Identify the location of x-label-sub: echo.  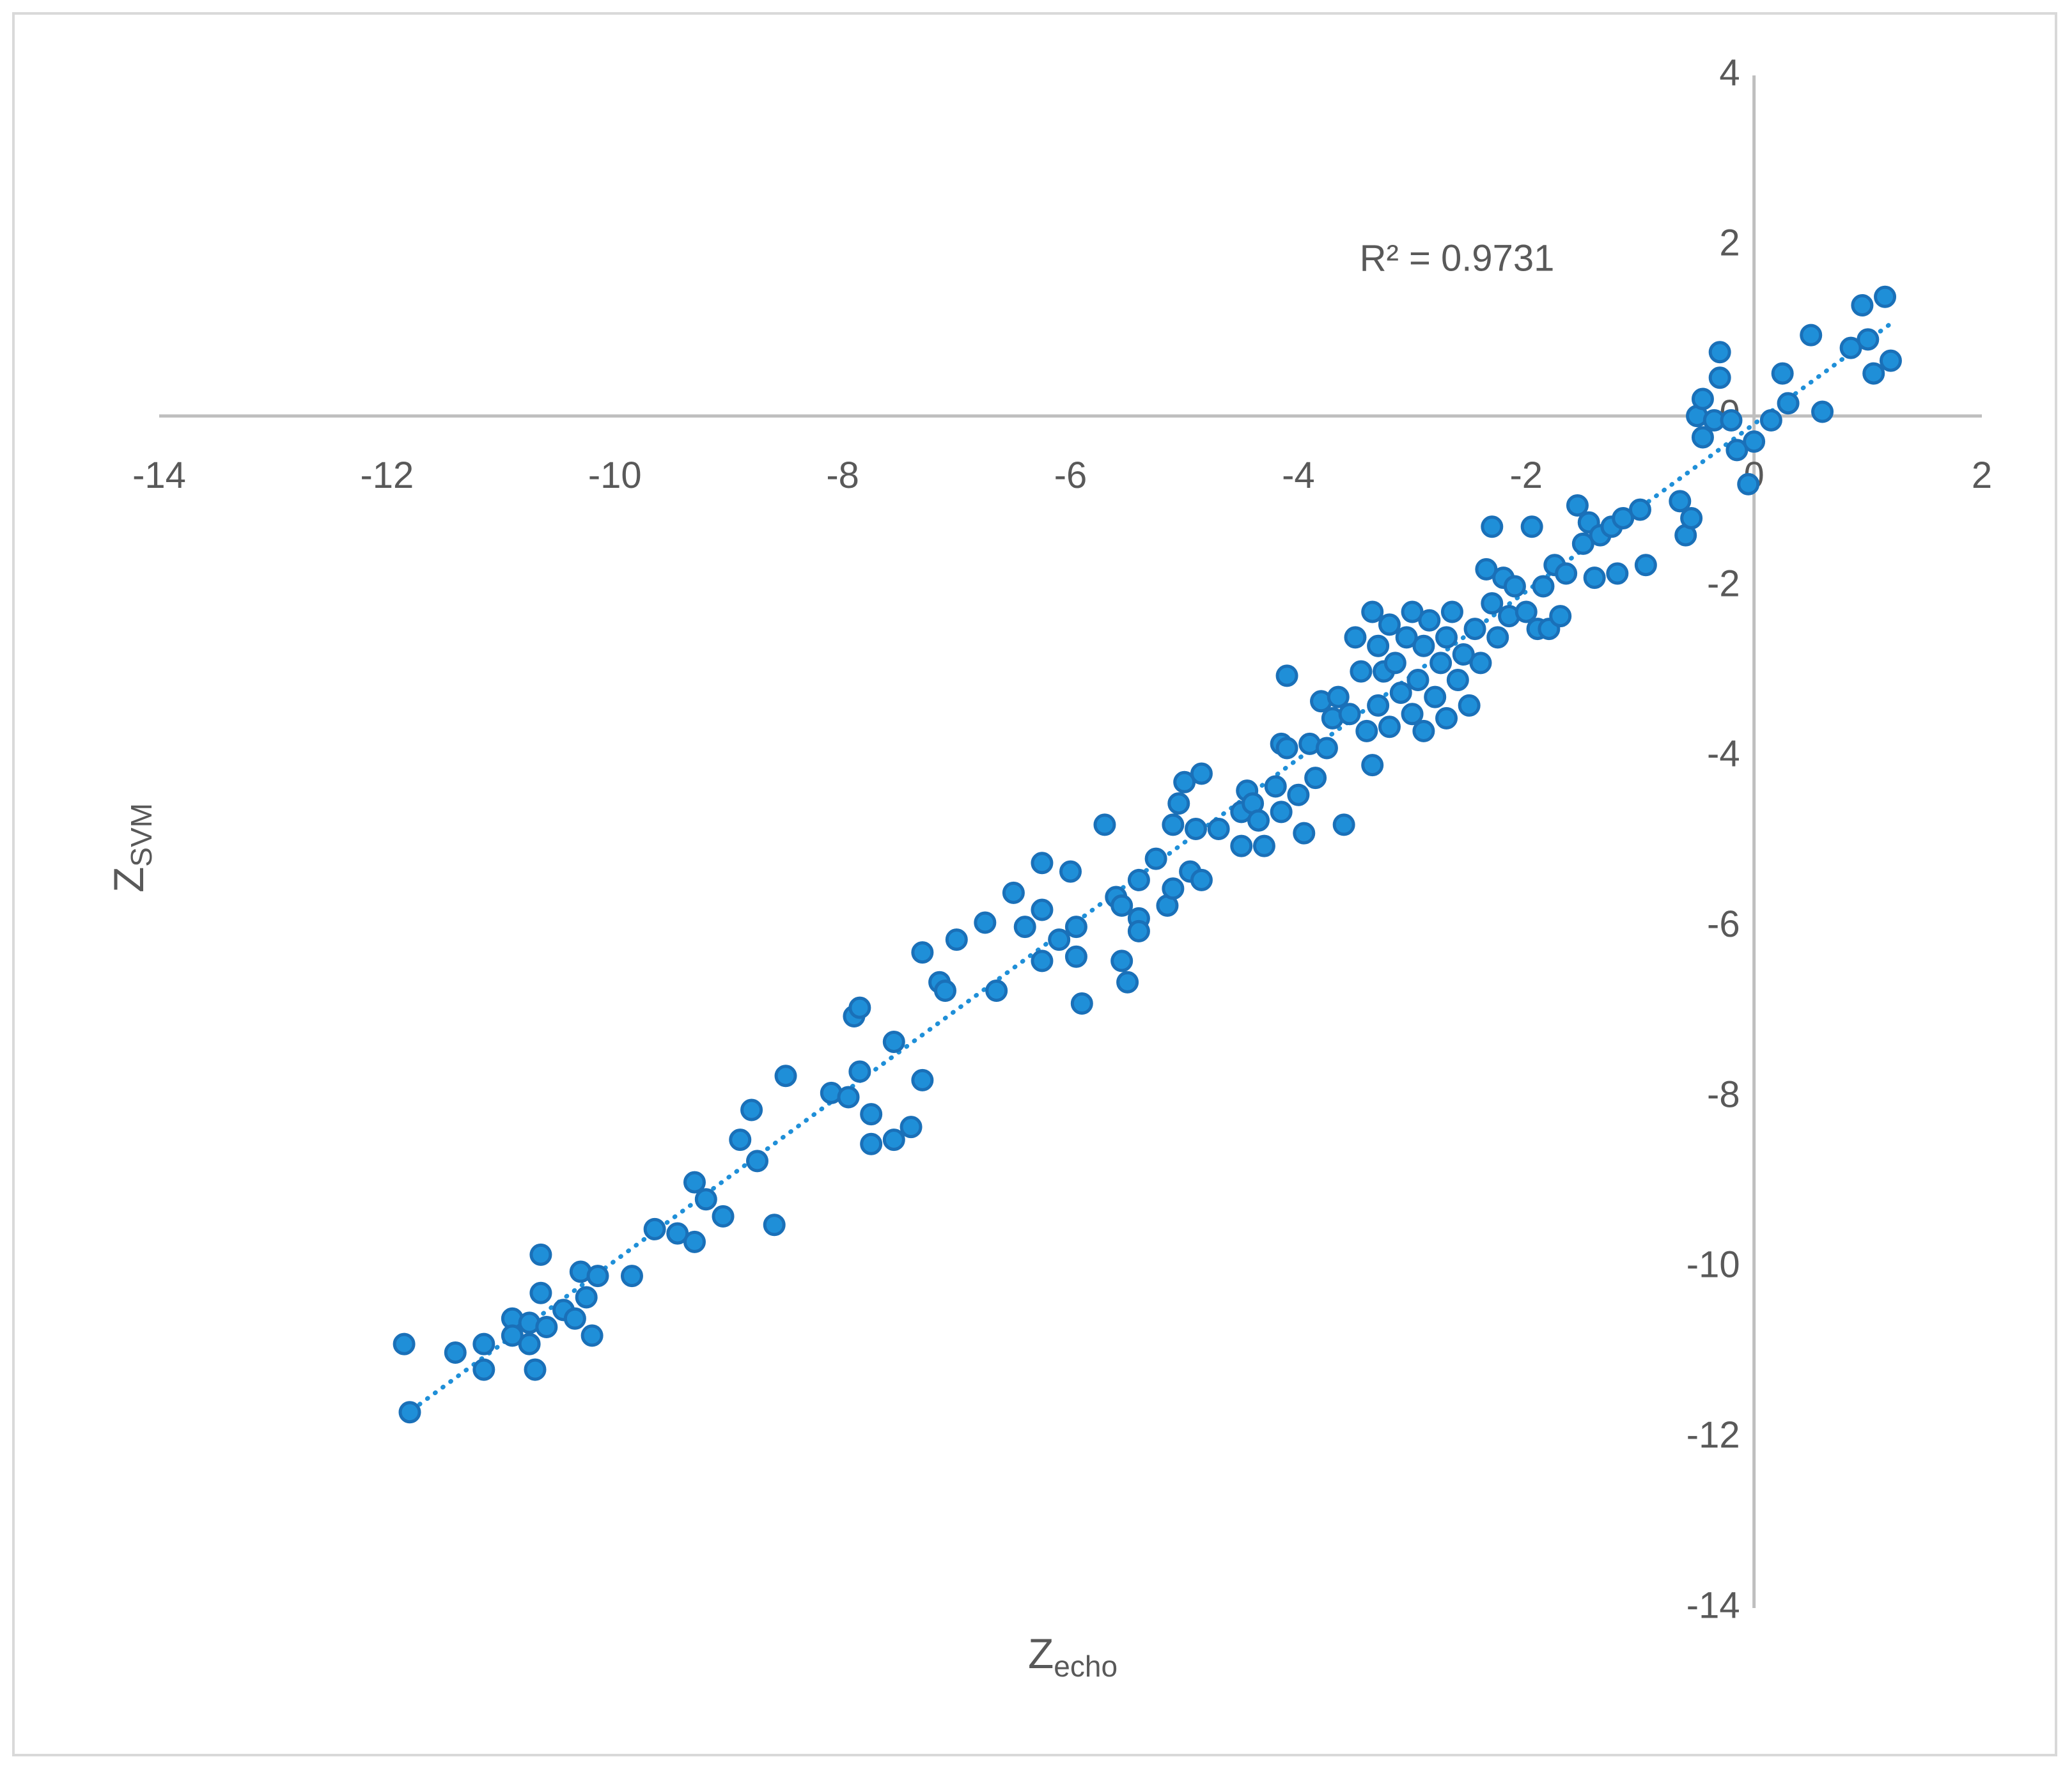
(1086, 1666).